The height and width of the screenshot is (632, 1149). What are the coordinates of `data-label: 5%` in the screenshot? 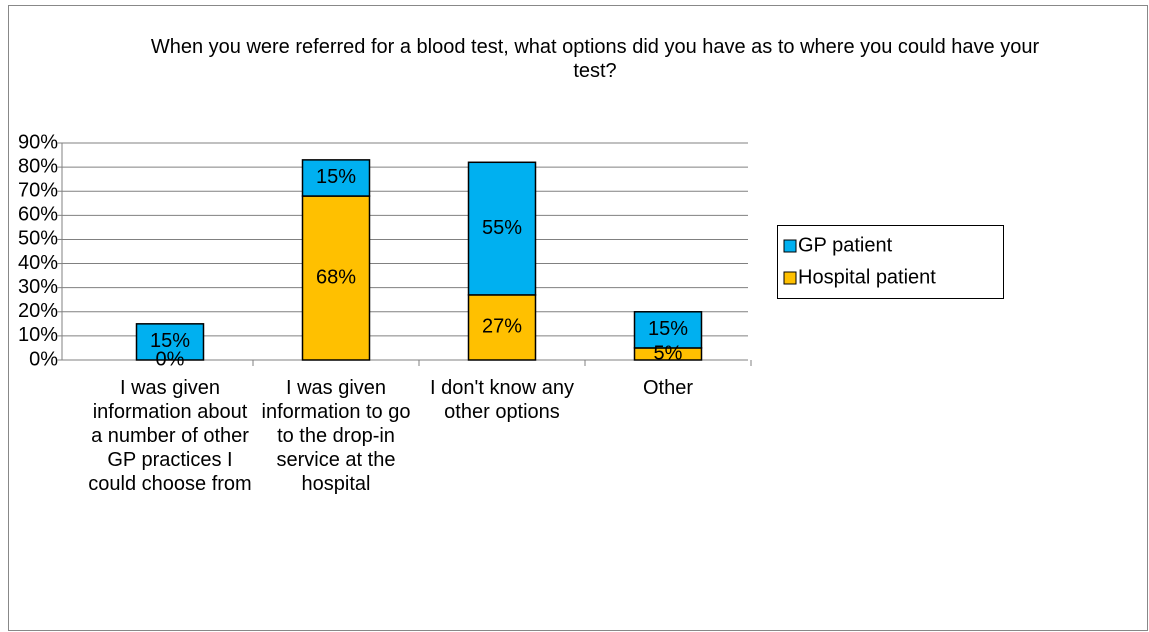 It's located at (668, 353).